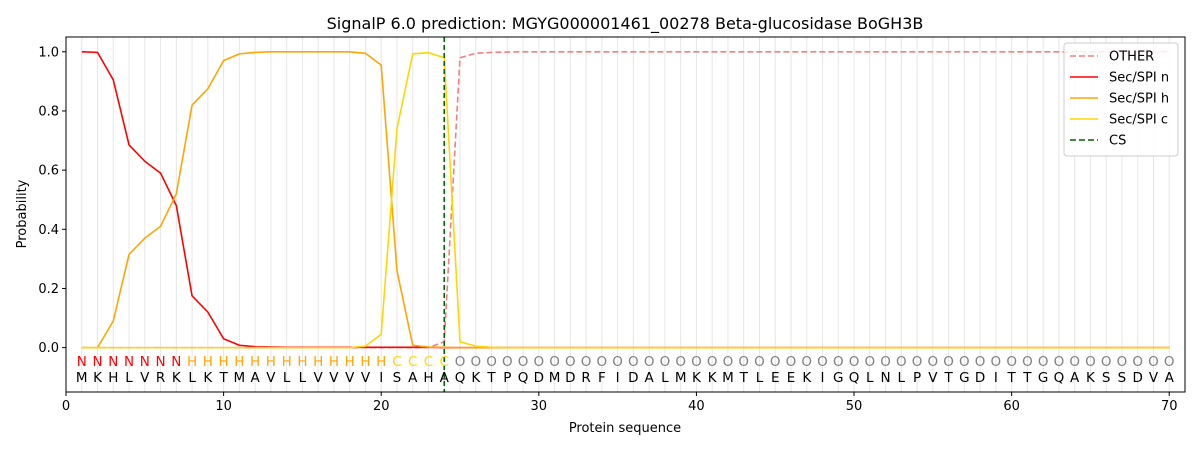 This screenshot has height=450, width=1200. What do you see at coordinates (1122, 378) in the screenshot?
I see `residue-label: S` at bounding box center [1122, 378].